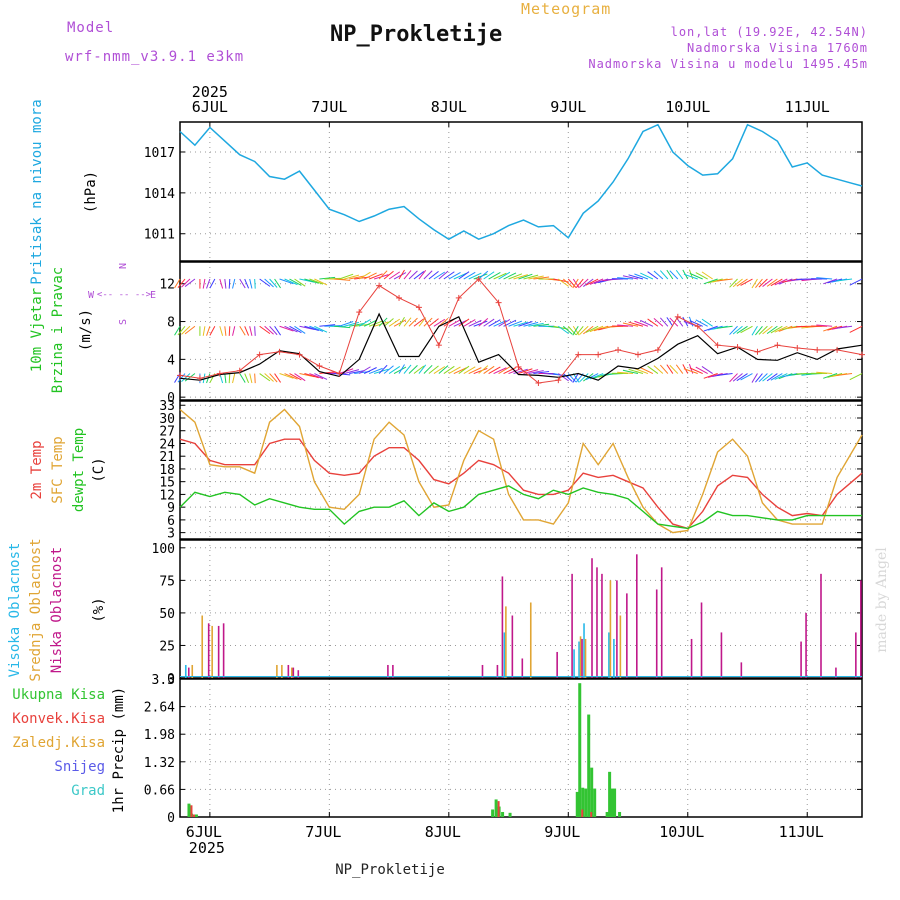  Describe the element at coordinates (155, 57) in the screenshot. I see `model-name: wrf-nmm_v3.9.1 e3km` at that location.